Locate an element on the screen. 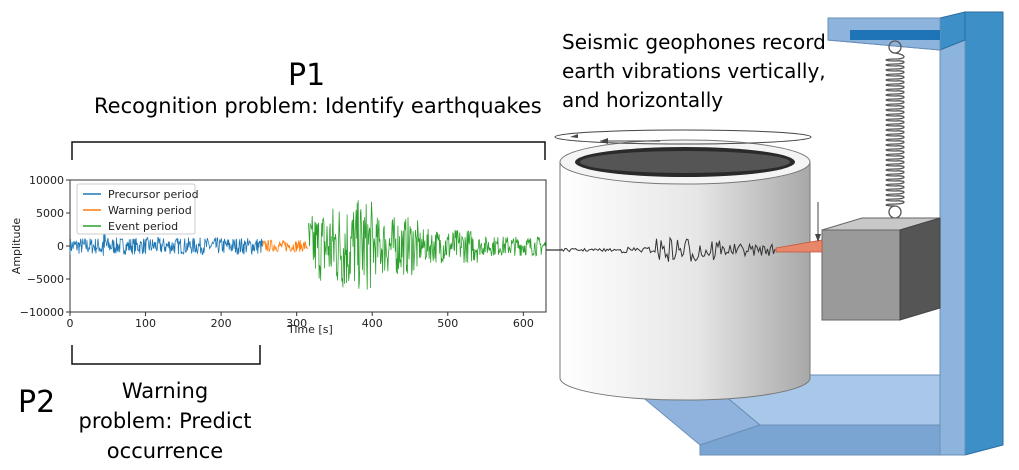 The width and height of the screenshot is (1019, 470). x-tick-label: 500 is located at coordinates (447, 323).